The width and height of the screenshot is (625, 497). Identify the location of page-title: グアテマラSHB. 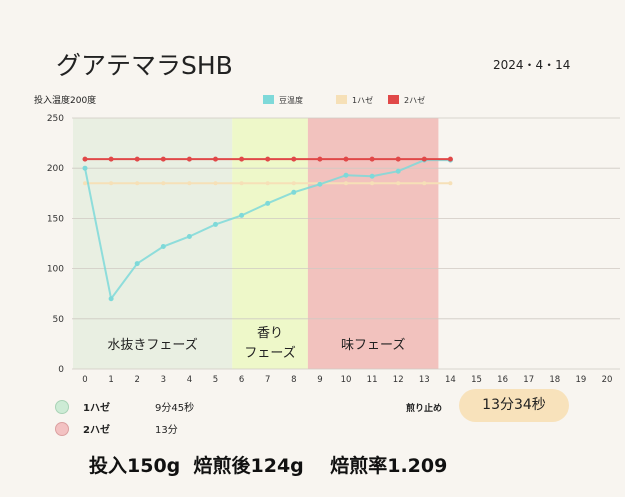
(144, 65).